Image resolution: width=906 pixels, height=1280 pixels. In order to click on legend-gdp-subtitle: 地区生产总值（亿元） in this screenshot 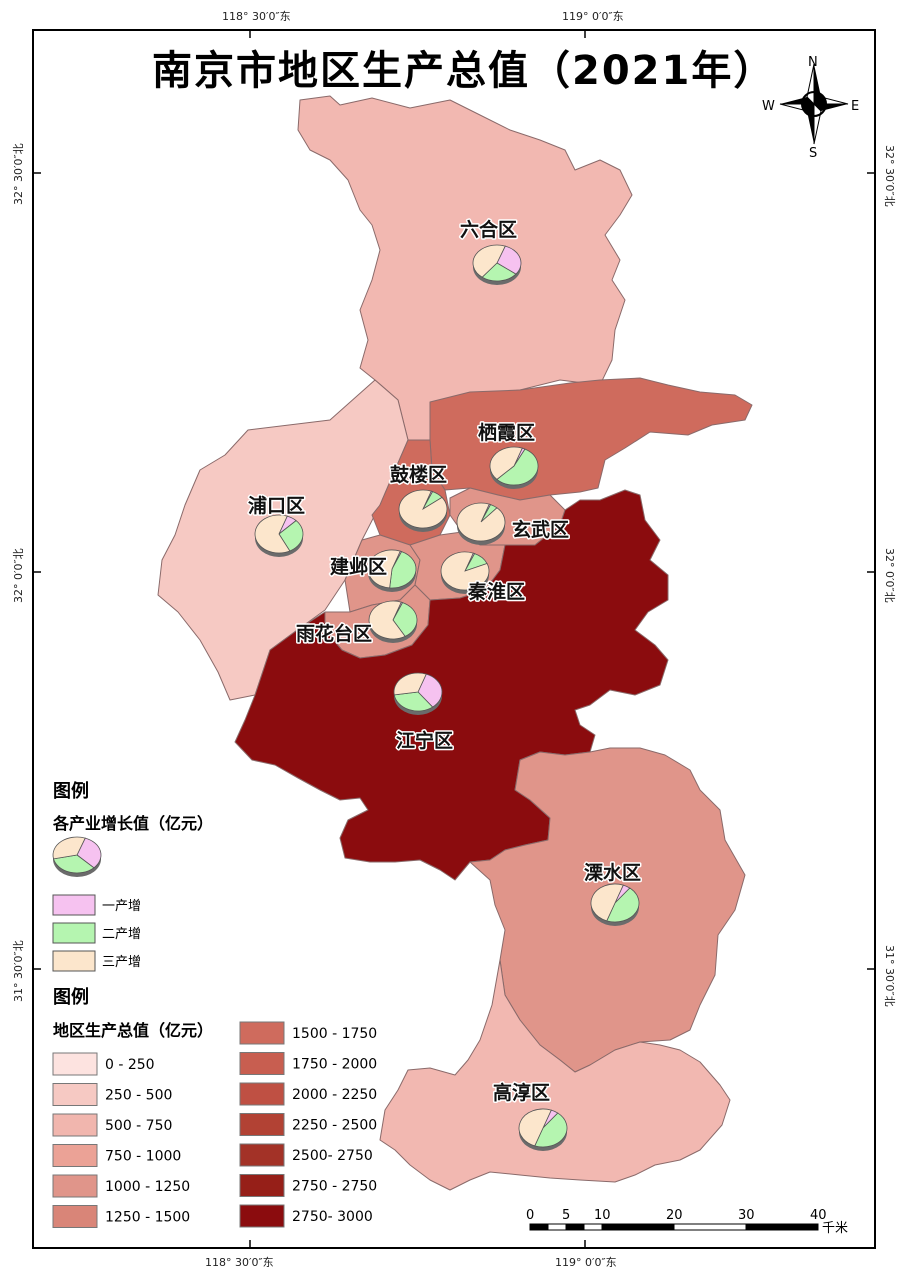, I will do `click(133, 1030)`.